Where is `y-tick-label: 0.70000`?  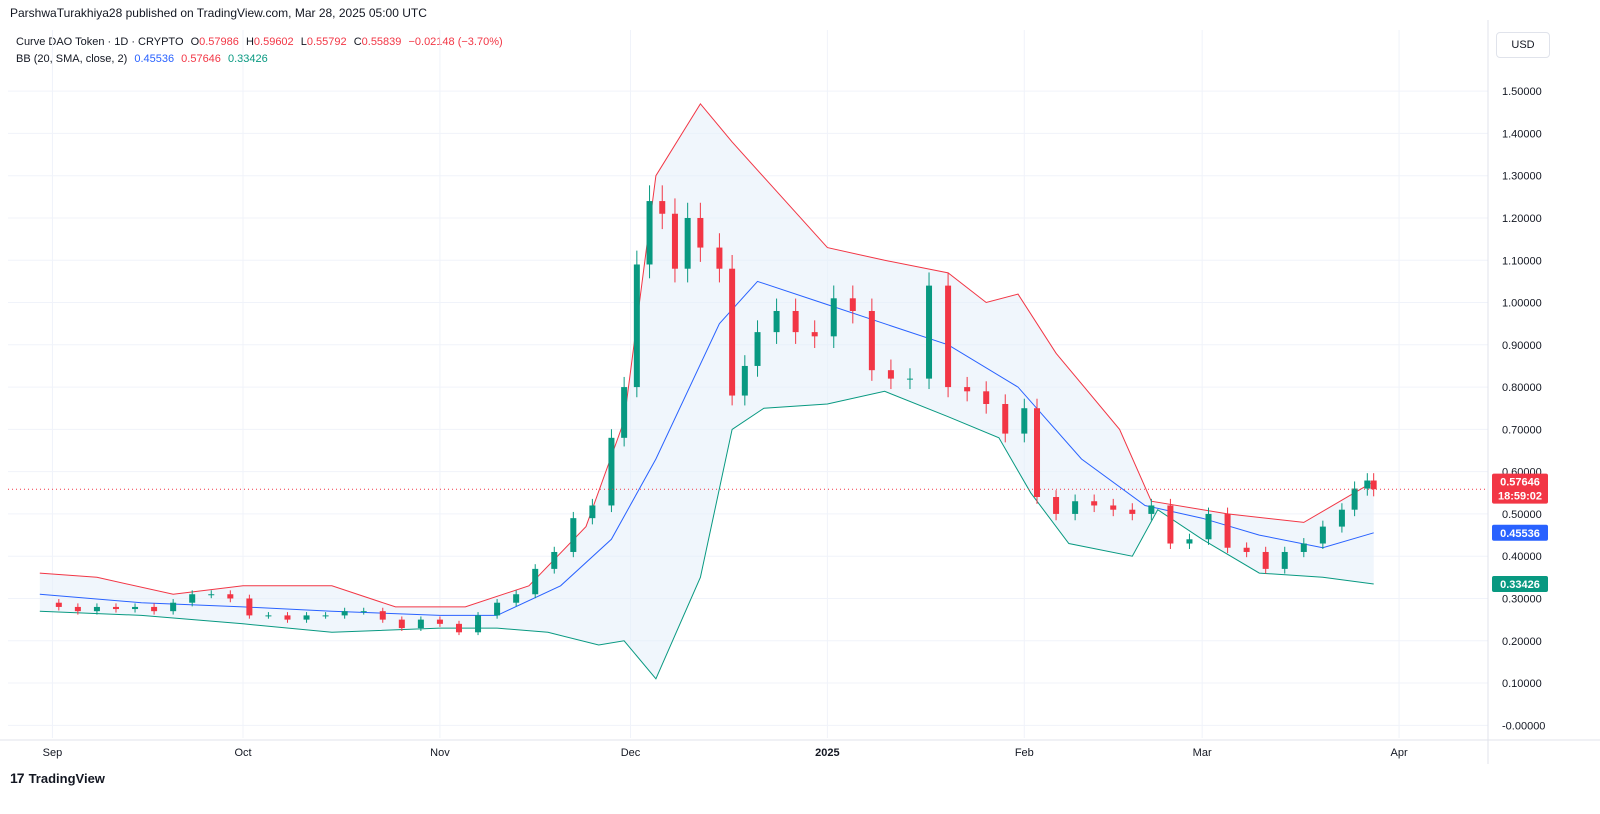
y-tick-label: 0.70000 is located at coordinates (1522, 430).